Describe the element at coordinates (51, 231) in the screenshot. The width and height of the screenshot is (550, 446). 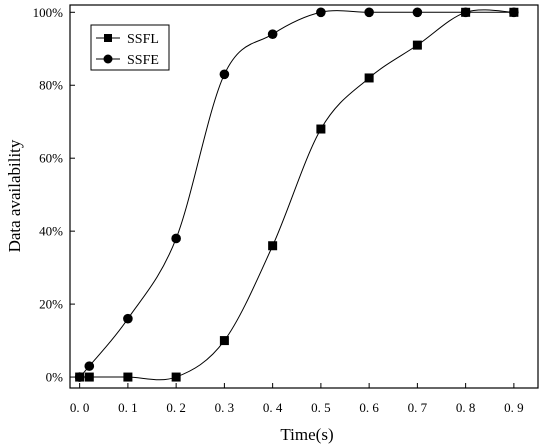
I see `y-tick-label: 40%` at that location.